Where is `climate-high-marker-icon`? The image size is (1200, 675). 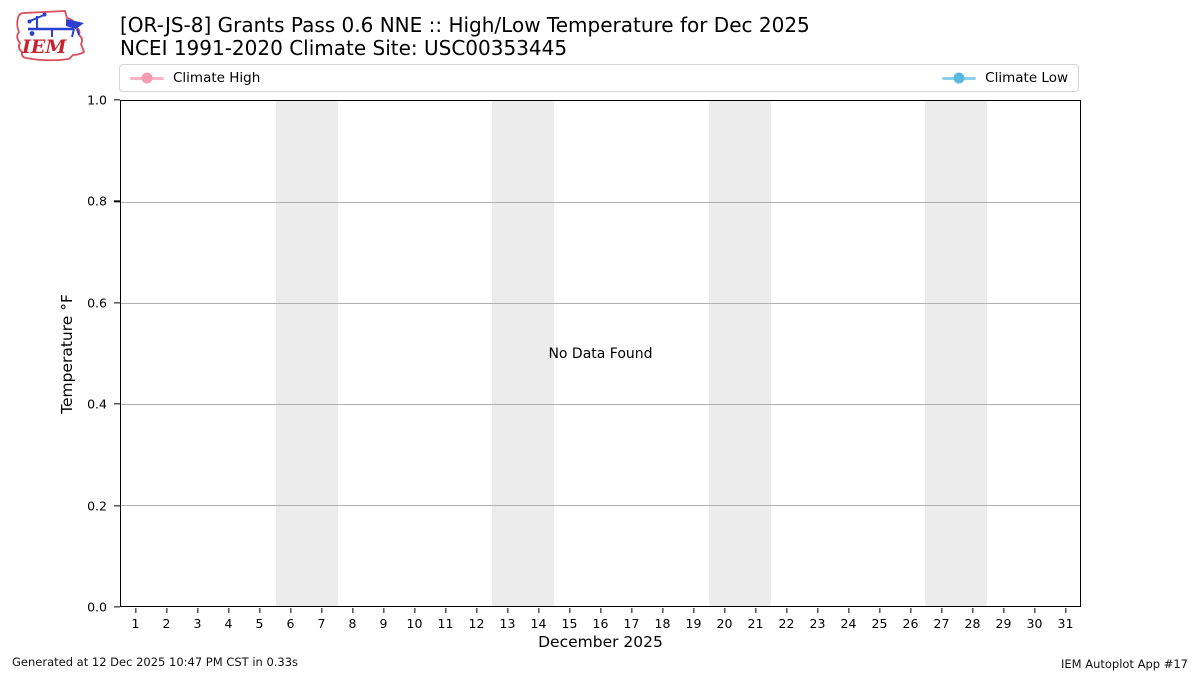 climate-high-marker-icon is located at coordinates (147, 78).